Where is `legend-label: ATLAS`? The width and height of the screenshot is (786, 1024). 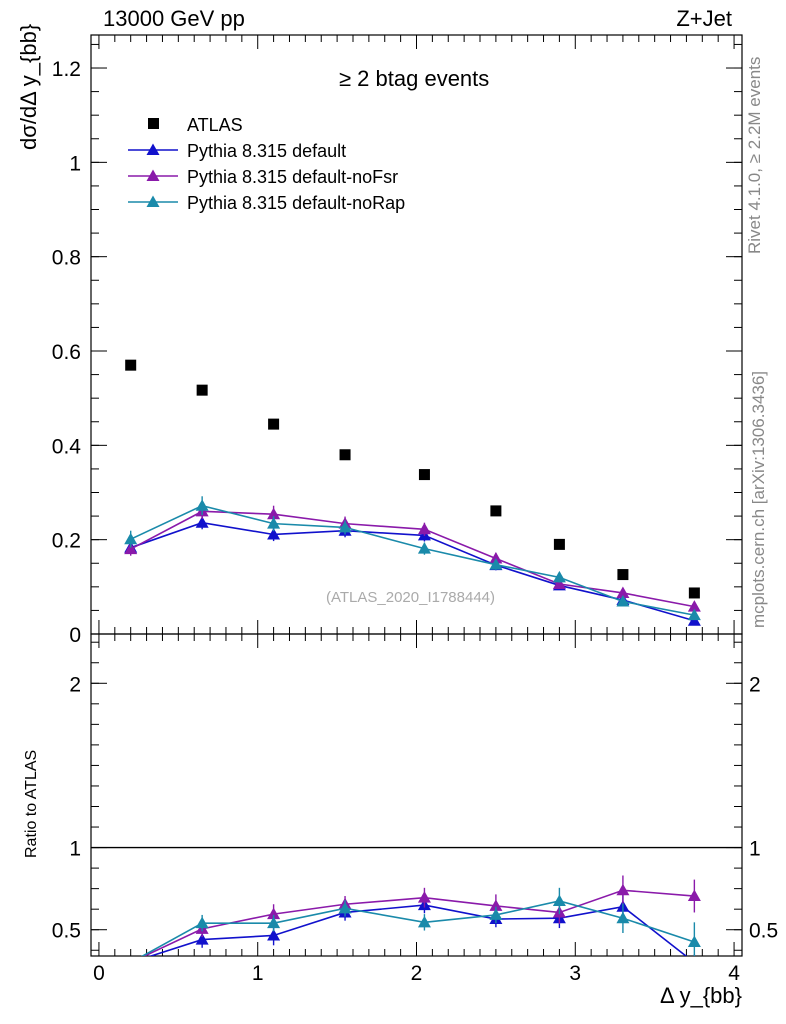 legend-label: ATLAS is located at coordinates (215, 125).